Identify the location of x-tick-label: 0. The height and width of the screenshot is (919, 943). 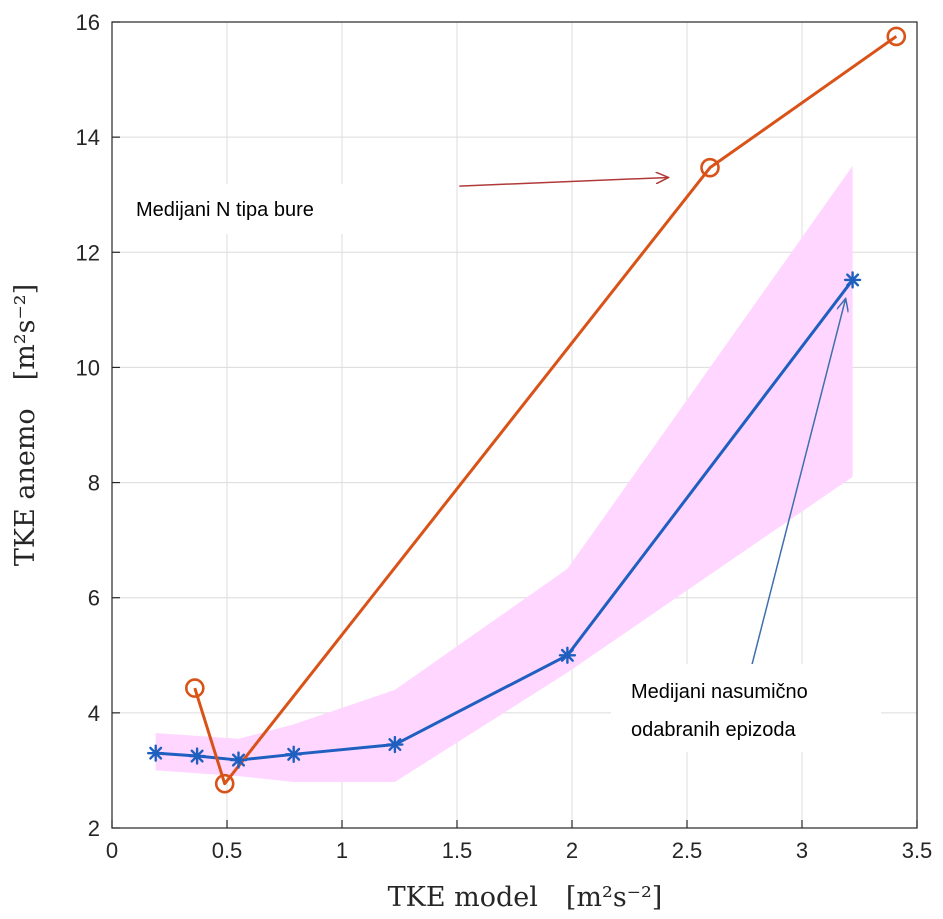
(112, 850).